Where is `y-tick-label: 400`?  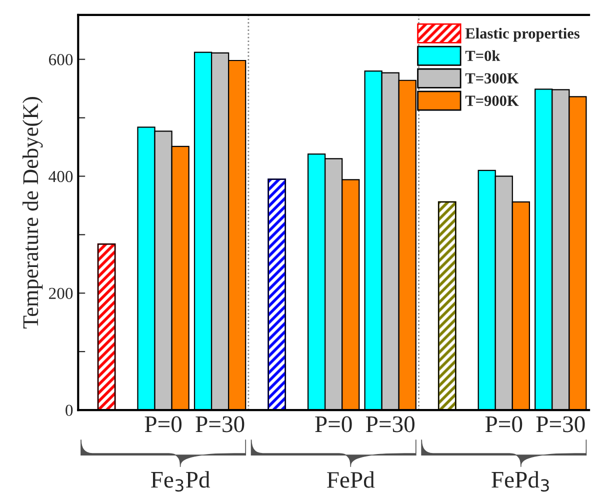 y-tick-label: 400 is located at coordinates (60, 176).